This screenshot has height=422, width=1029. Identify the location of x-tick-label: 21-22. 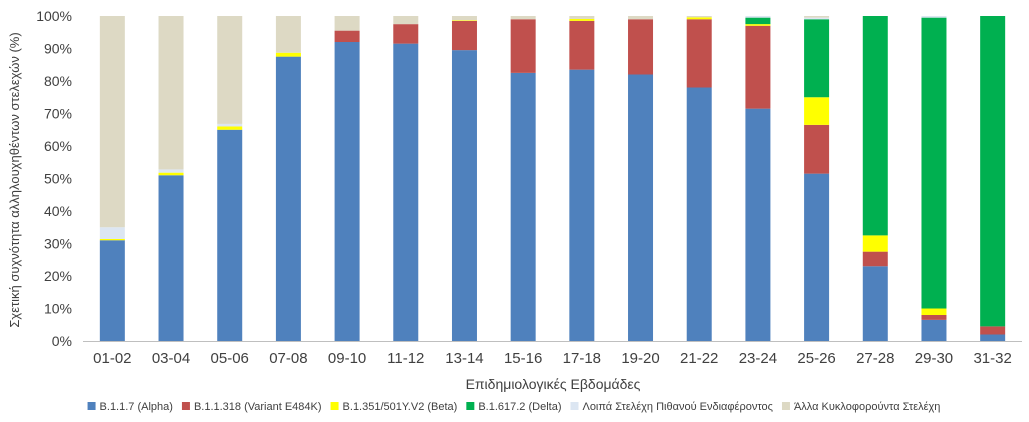
(699, 358).